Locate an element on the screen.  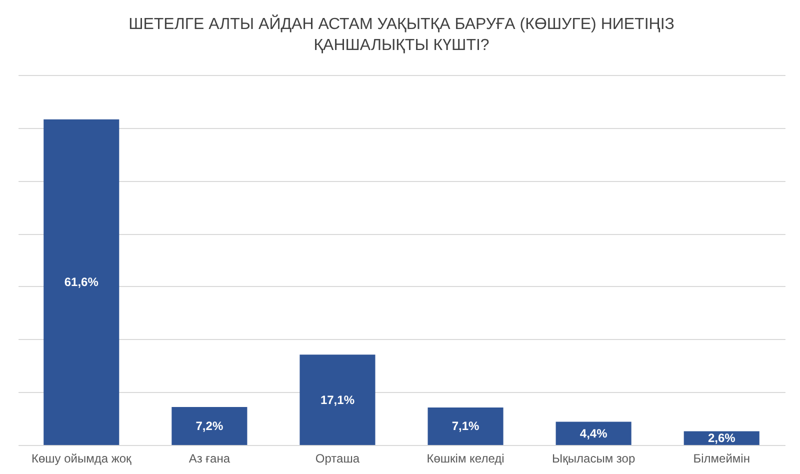
x-tick-label: Ықыласым зор is located at coordinates (594, 459).